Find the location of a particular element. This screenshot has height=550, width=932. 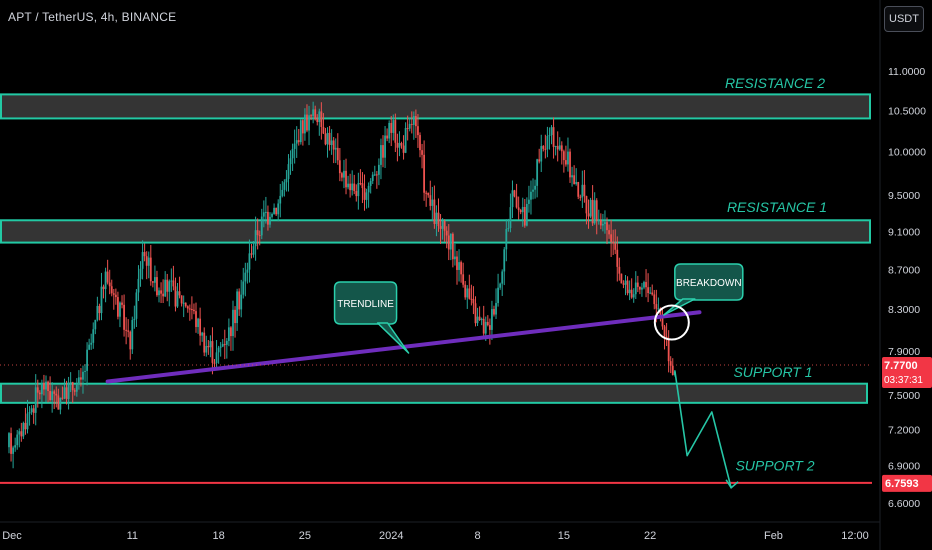

y-tick-label: 7.2000 is located at coordinates (904, 430).